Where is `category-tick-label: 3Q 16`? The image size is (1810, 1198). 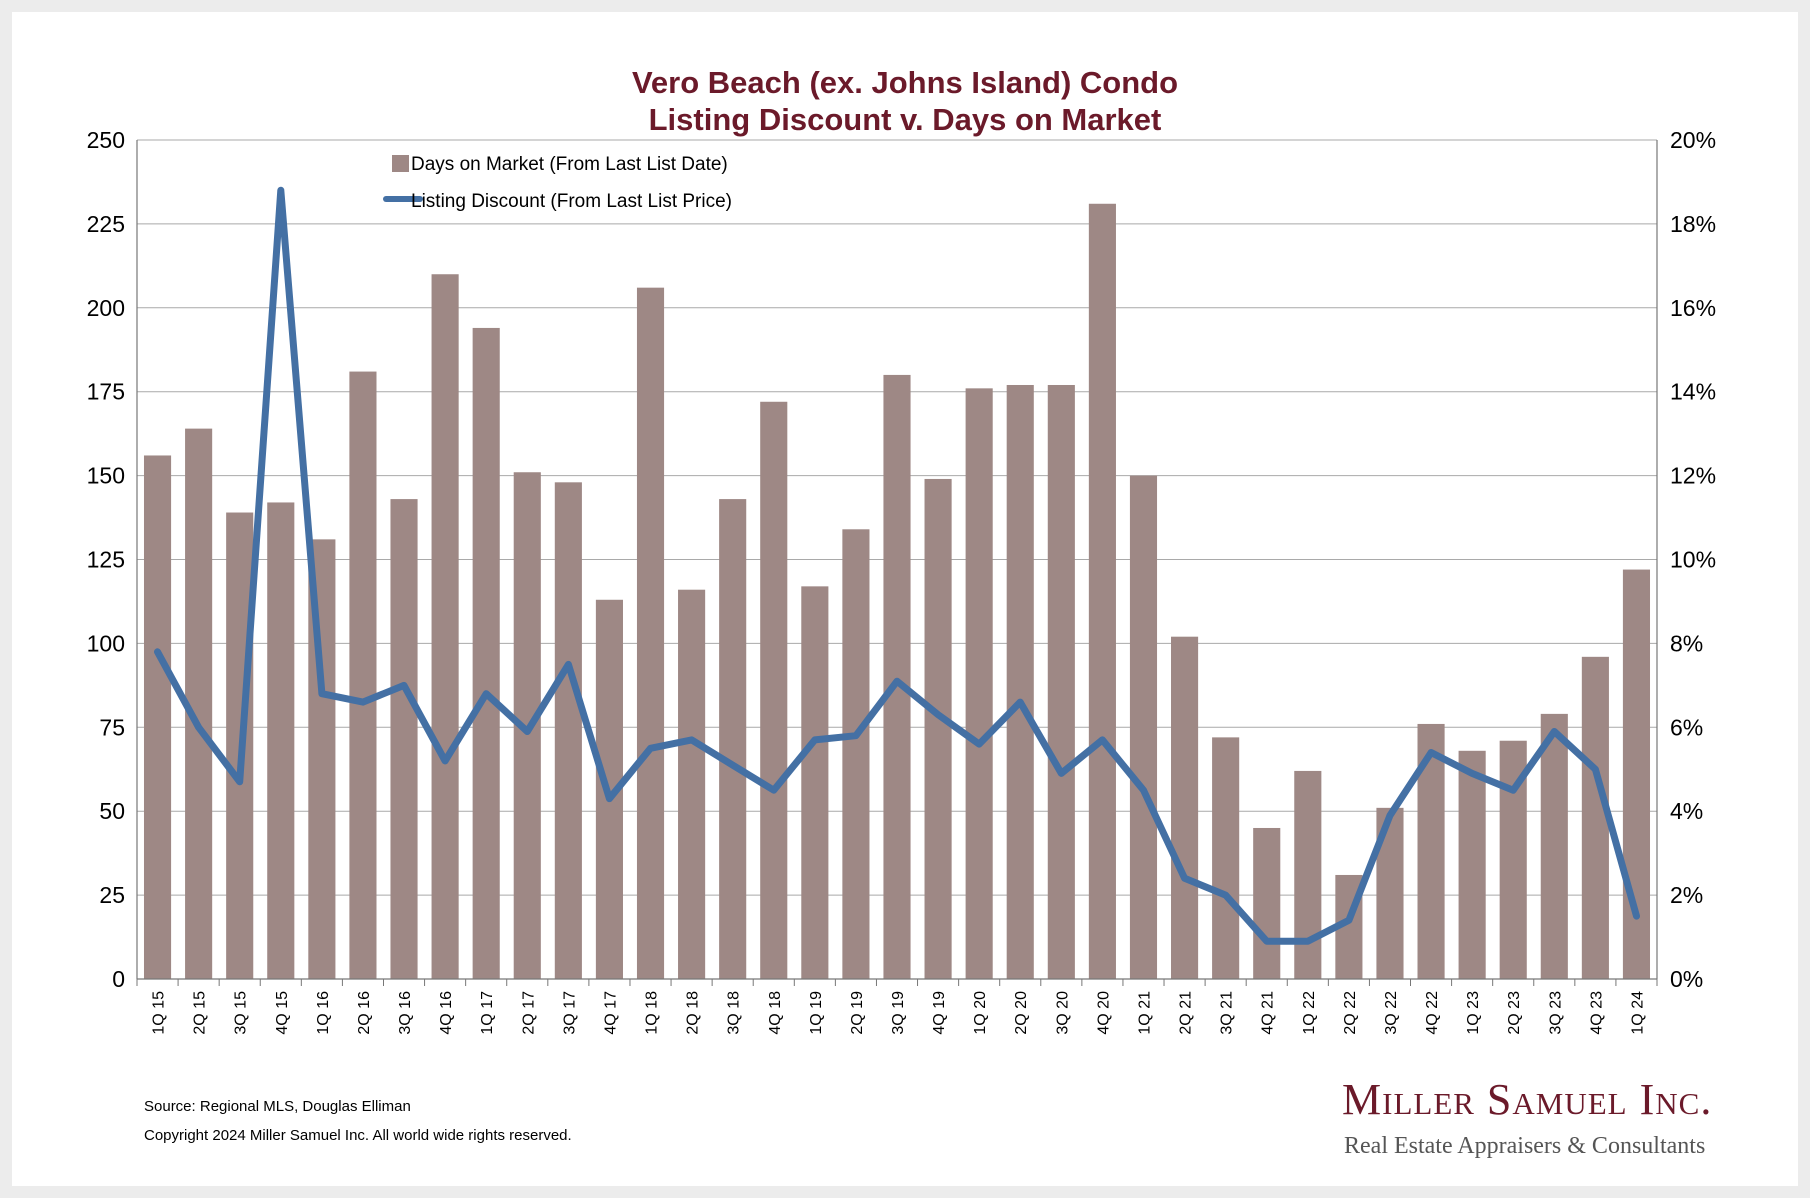 category-tick-label: 3Q 16 is located at coordinates (405, 1013).